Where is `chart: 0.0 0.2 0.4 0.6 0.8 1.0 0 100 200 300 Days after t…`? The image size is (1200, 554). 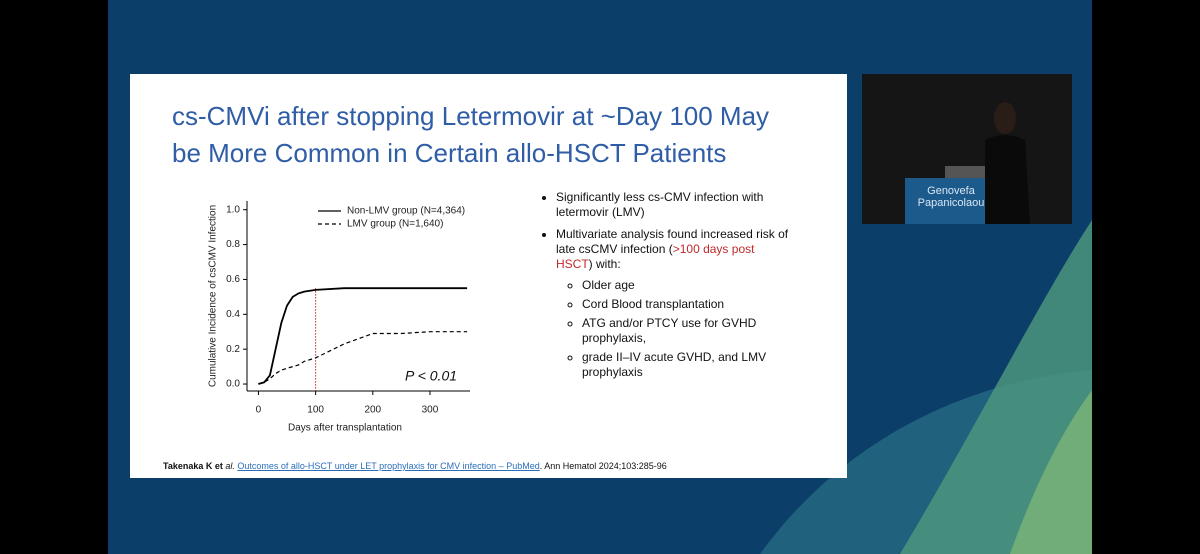 chart: 0.0 0.2 0.4 0.6 0.8 1.0 0 100 200 300 Days after t… is located at coordinates (339, 317).